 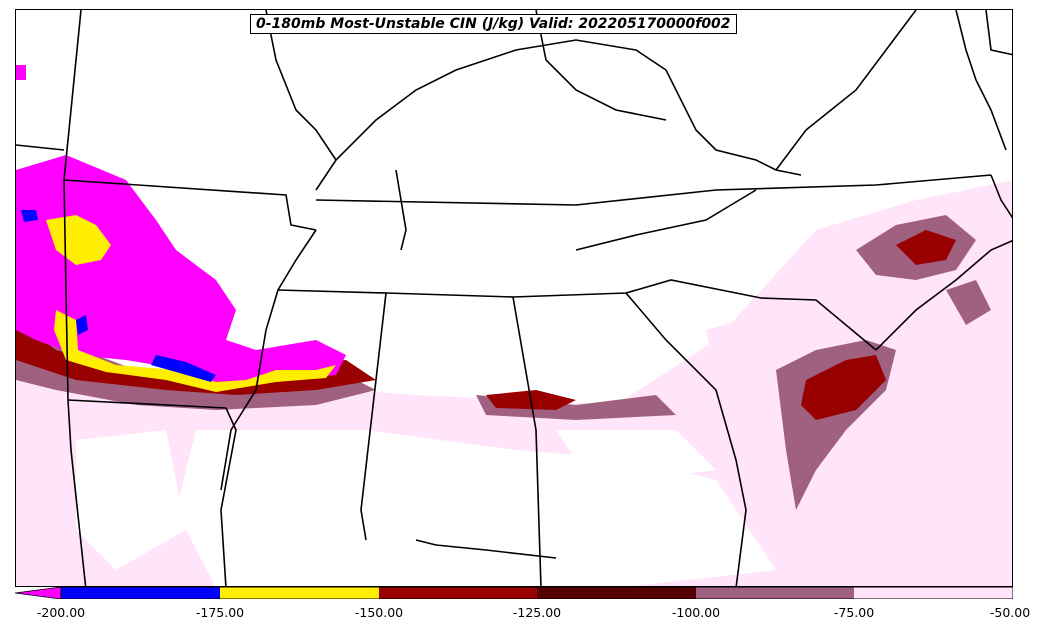 What do you see at coordinates (379, 612) in the screenshot?
I see `colorbar-tick-label: -150.00` at bounding box center [379, 612].